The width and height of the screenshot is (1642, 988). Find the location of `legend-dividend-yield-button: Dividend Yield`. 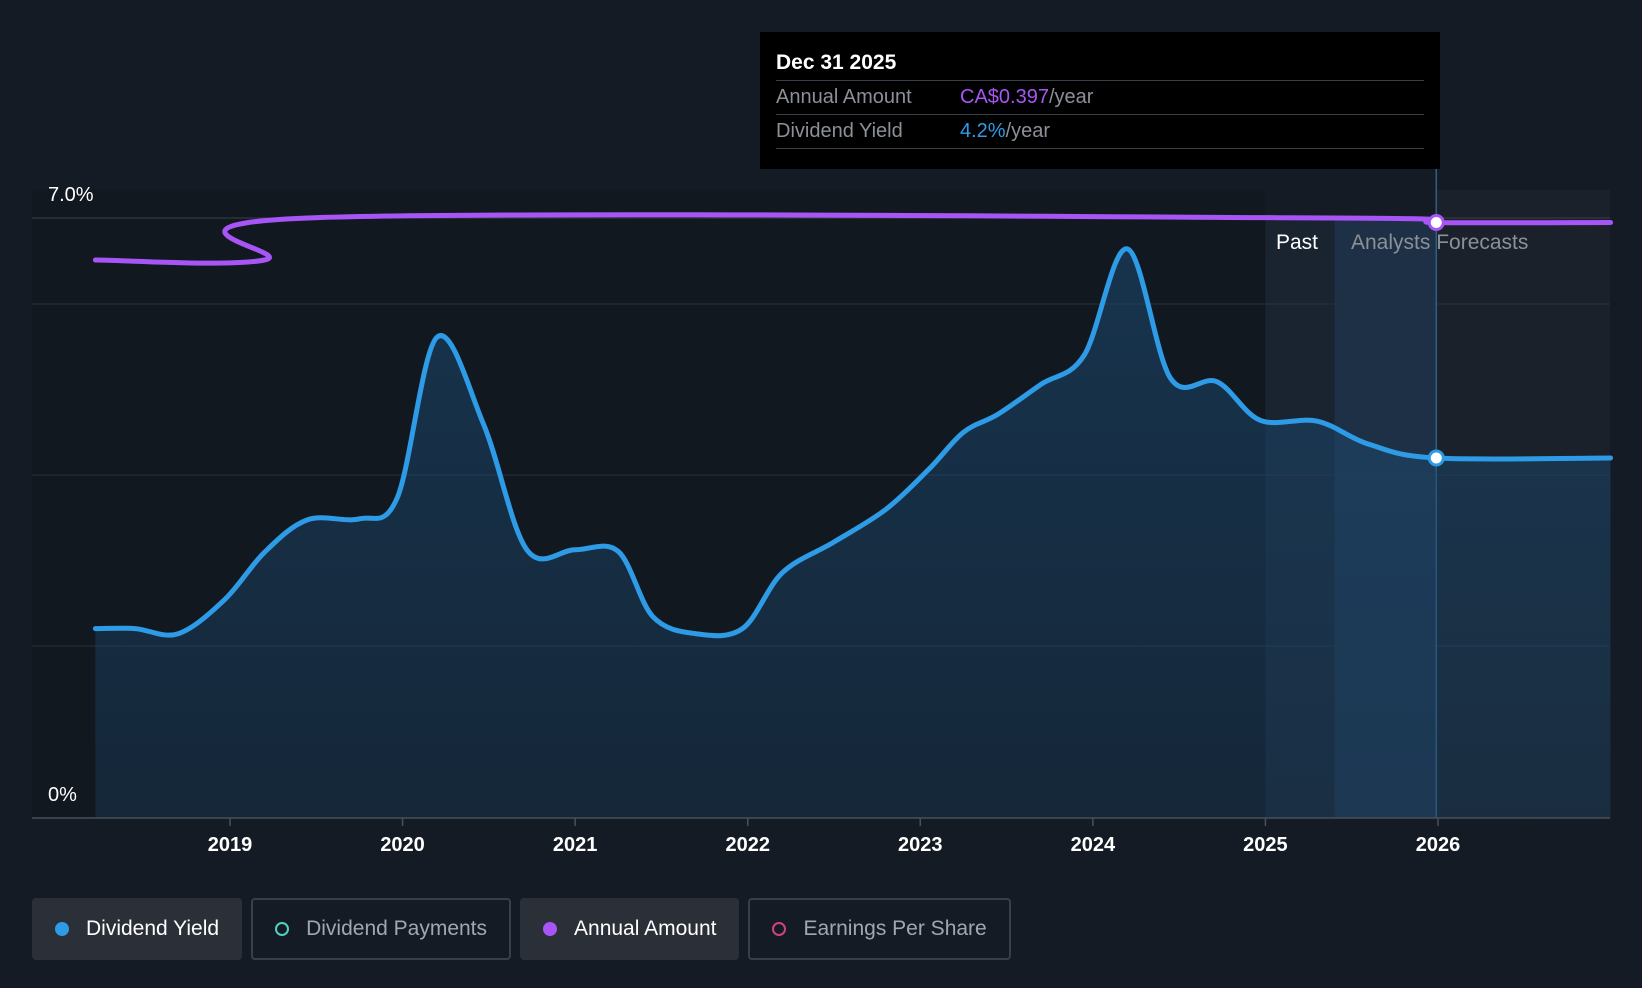

legend-dividend-yield-button: Dividend Yield is located at coordinates (137, 929).